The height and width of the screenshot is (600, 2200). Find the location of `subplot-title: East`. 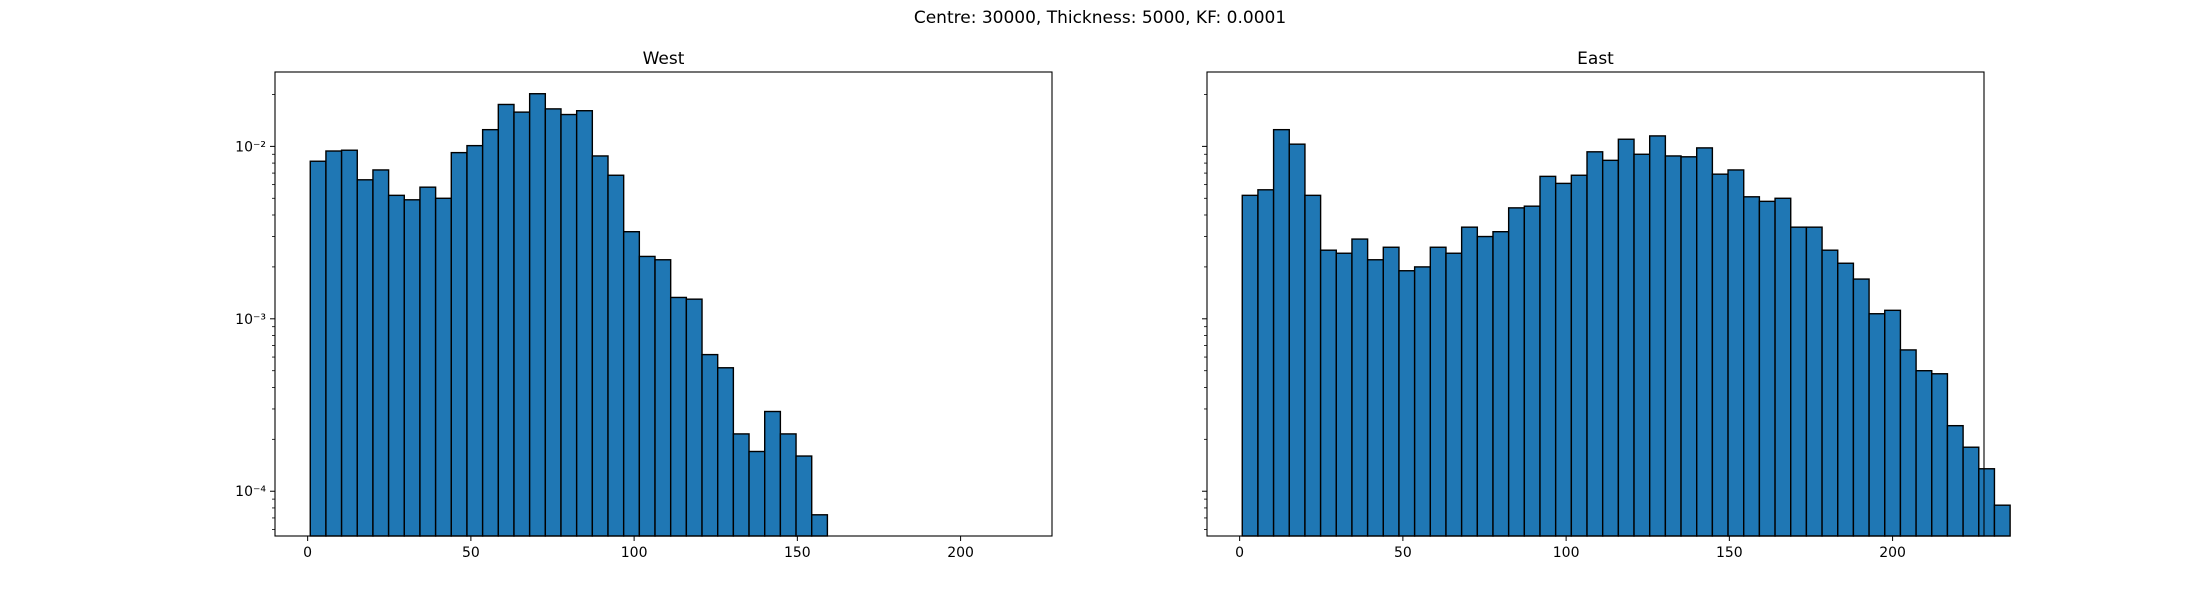

subplot-title: East is located at coordinates (1595, 59).